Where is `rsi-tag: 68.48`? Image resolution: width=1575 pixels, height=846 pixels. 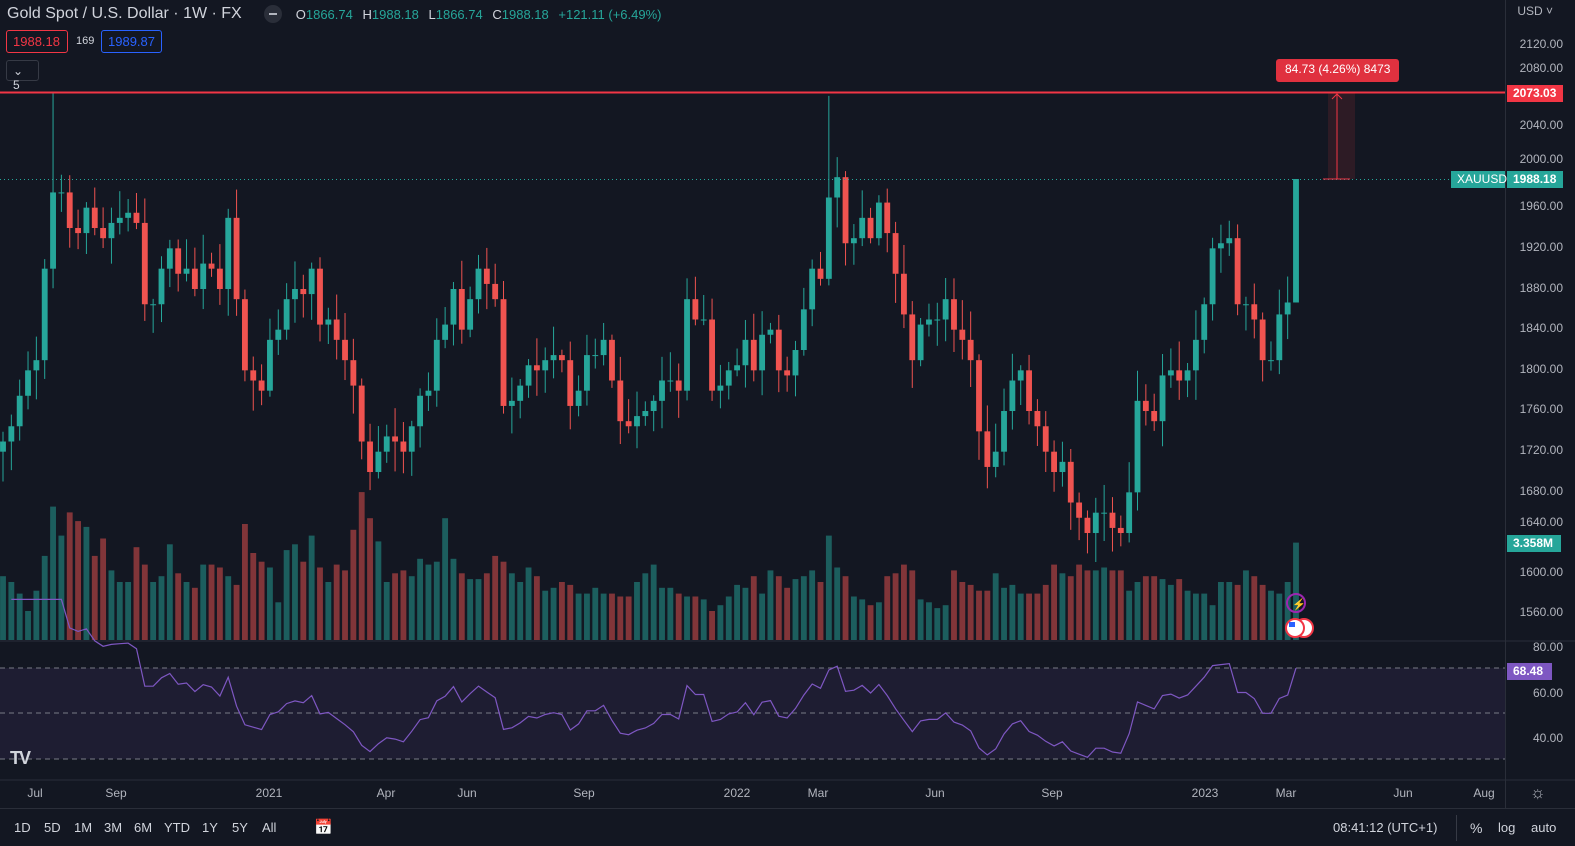 rsi-tag: 68.48 is located at coordinates (1529, 671).